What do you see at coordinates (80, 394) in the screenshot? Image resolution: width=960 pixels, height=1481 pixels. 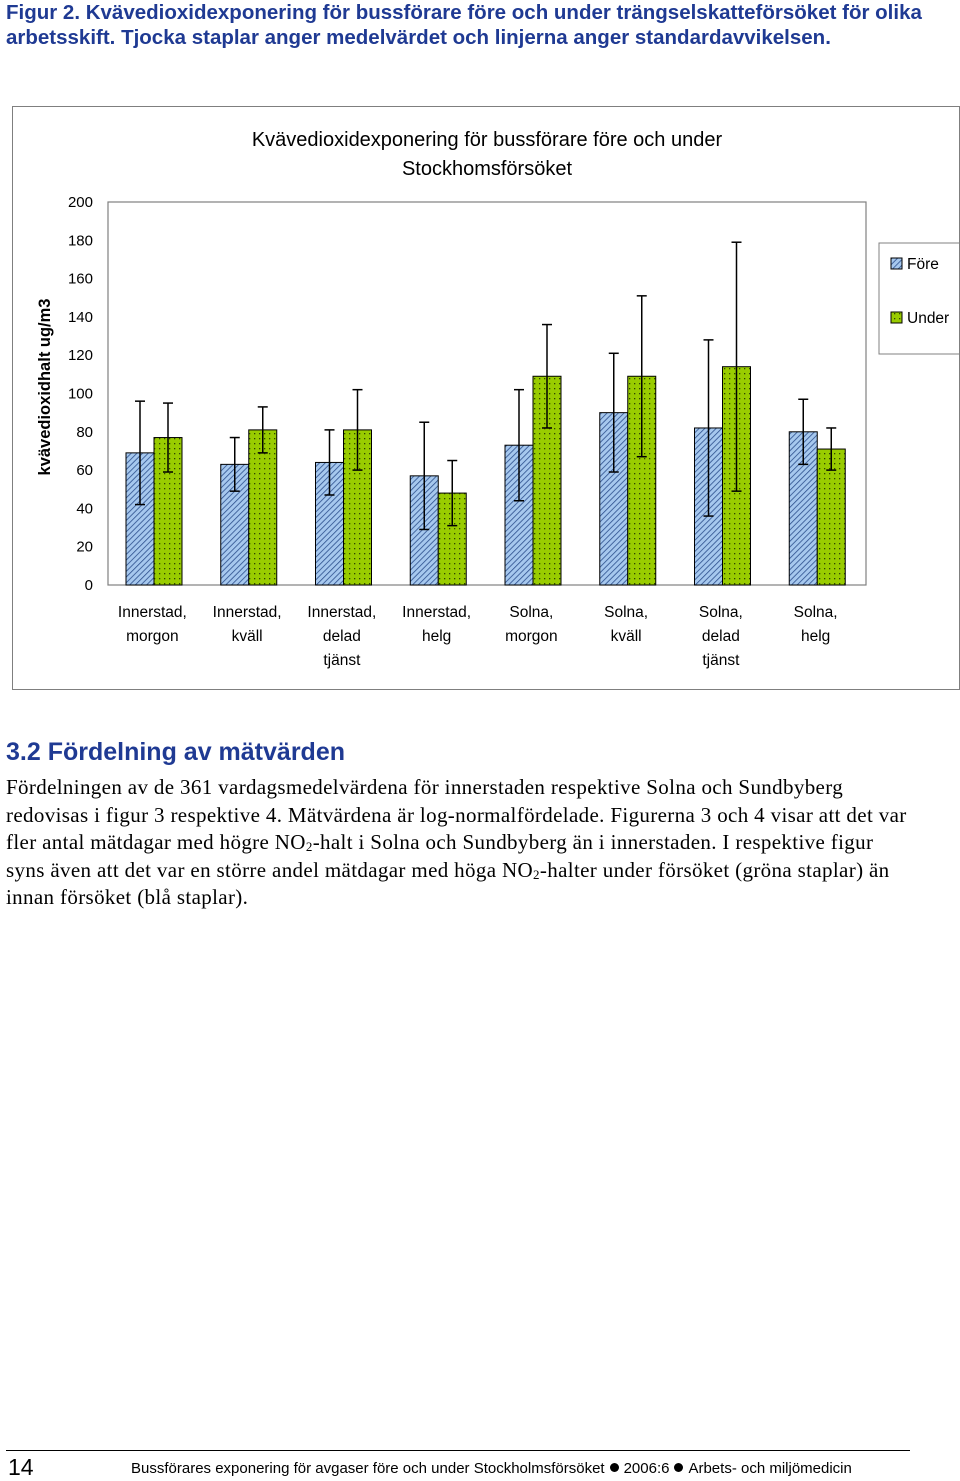 I see `y-tick-label: 100` at bounding box center [80, 394].